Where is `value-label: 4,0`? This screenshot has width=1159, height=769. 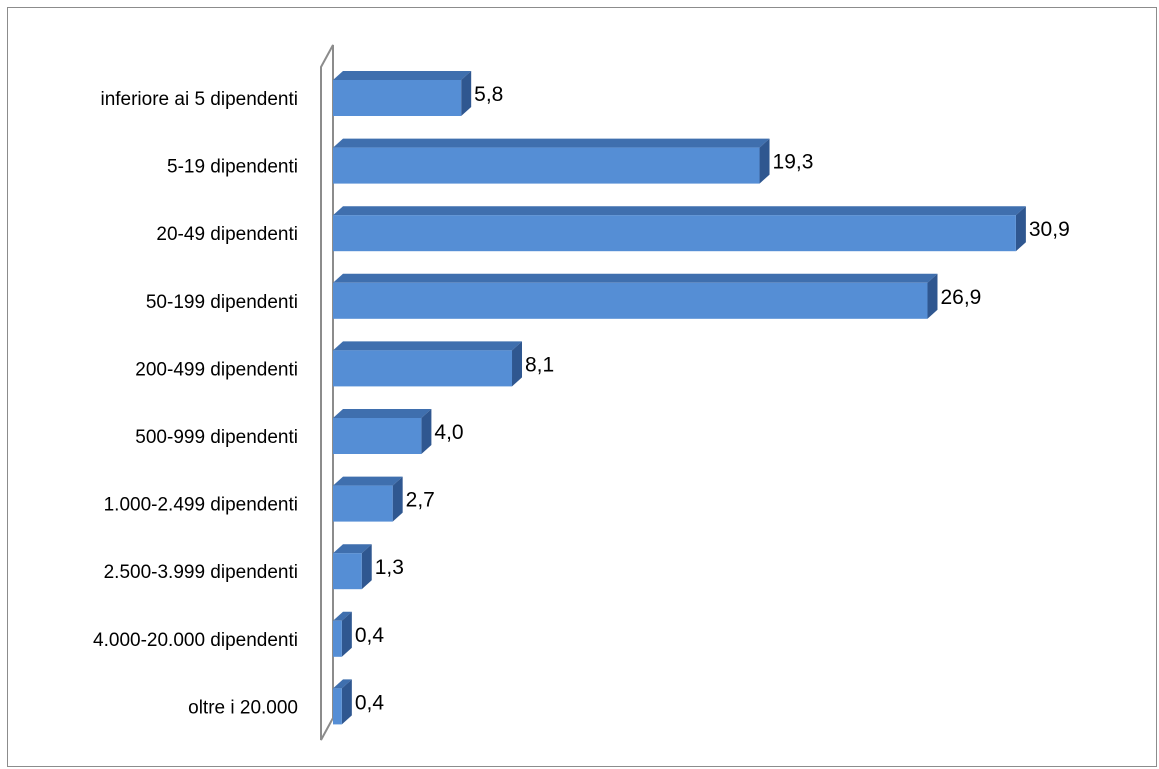 value-label: 4,0 is located at coordinates (448, 432).